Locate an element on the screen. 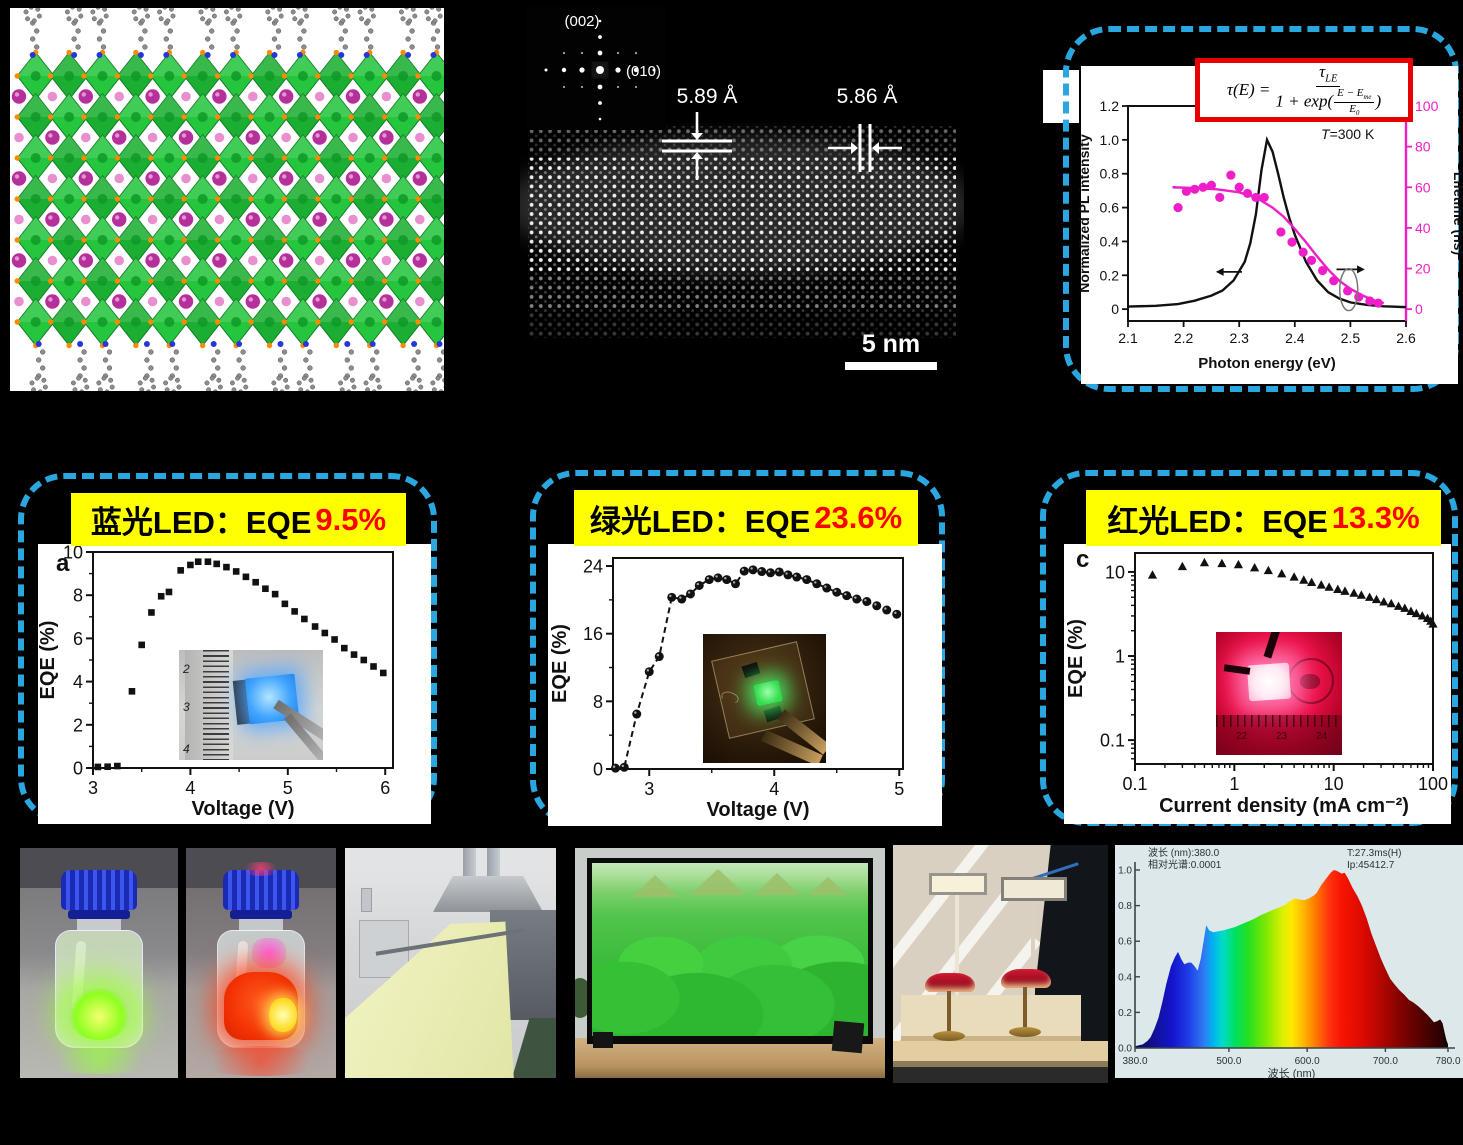  atomic-lattice is located at coordinates (742, 325).